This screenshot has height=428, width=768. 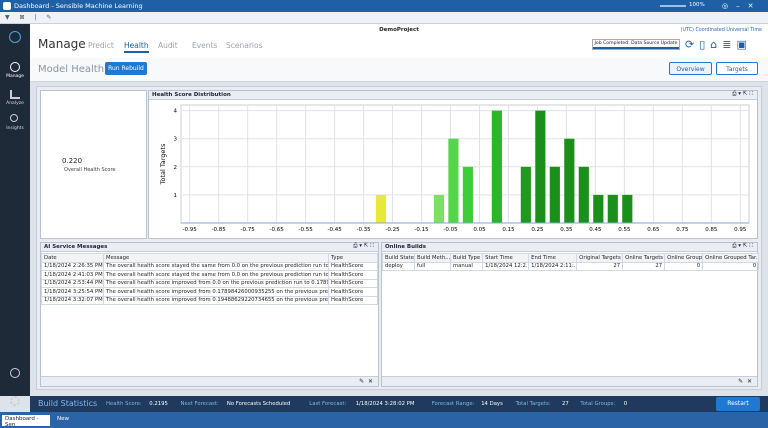 I want to click on column-header: Start Time, so click(x=506, y=258).